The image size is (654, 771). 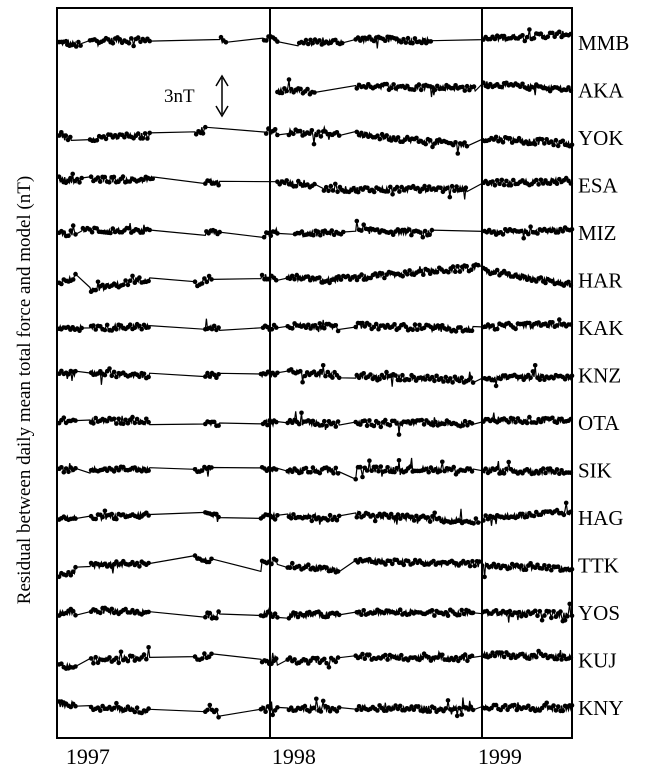 What do you see at coordinates (339, 278) in the screenshot?
I see `series-har: HAR` at bounding box center [339, 278].